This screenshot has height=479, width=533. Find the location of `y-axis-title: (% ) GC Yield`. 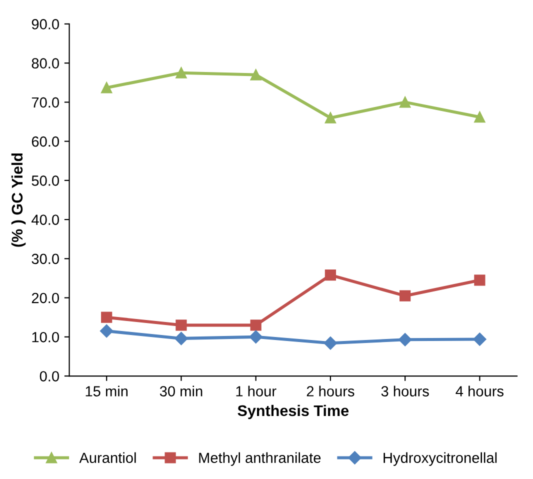

y-axis-title: (% ) GC Yield is located at coordinates (18, 200).